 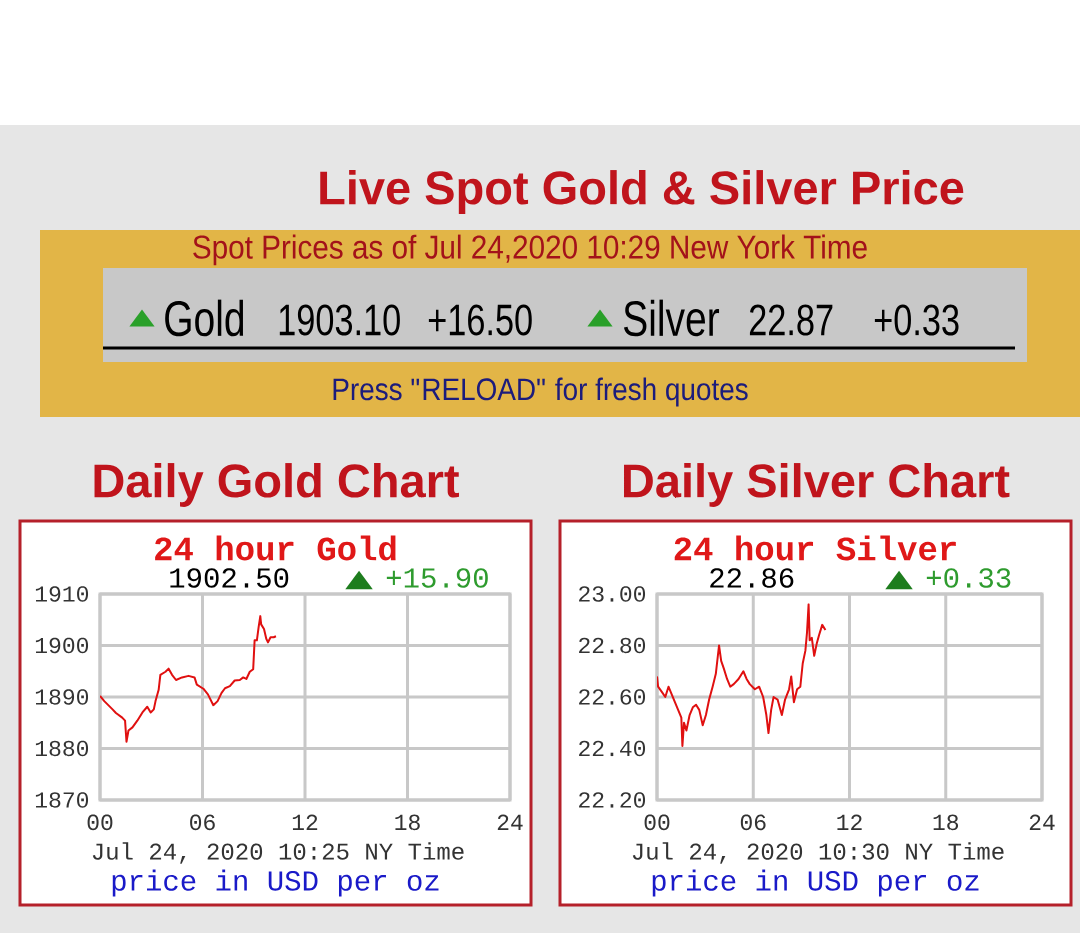 What do you see at coordinates (530, 250) in the screenshot?
I see `text: Spot Prices as of Jul 24,2020 10:29 New York Time` at bounding box center [530, 250].